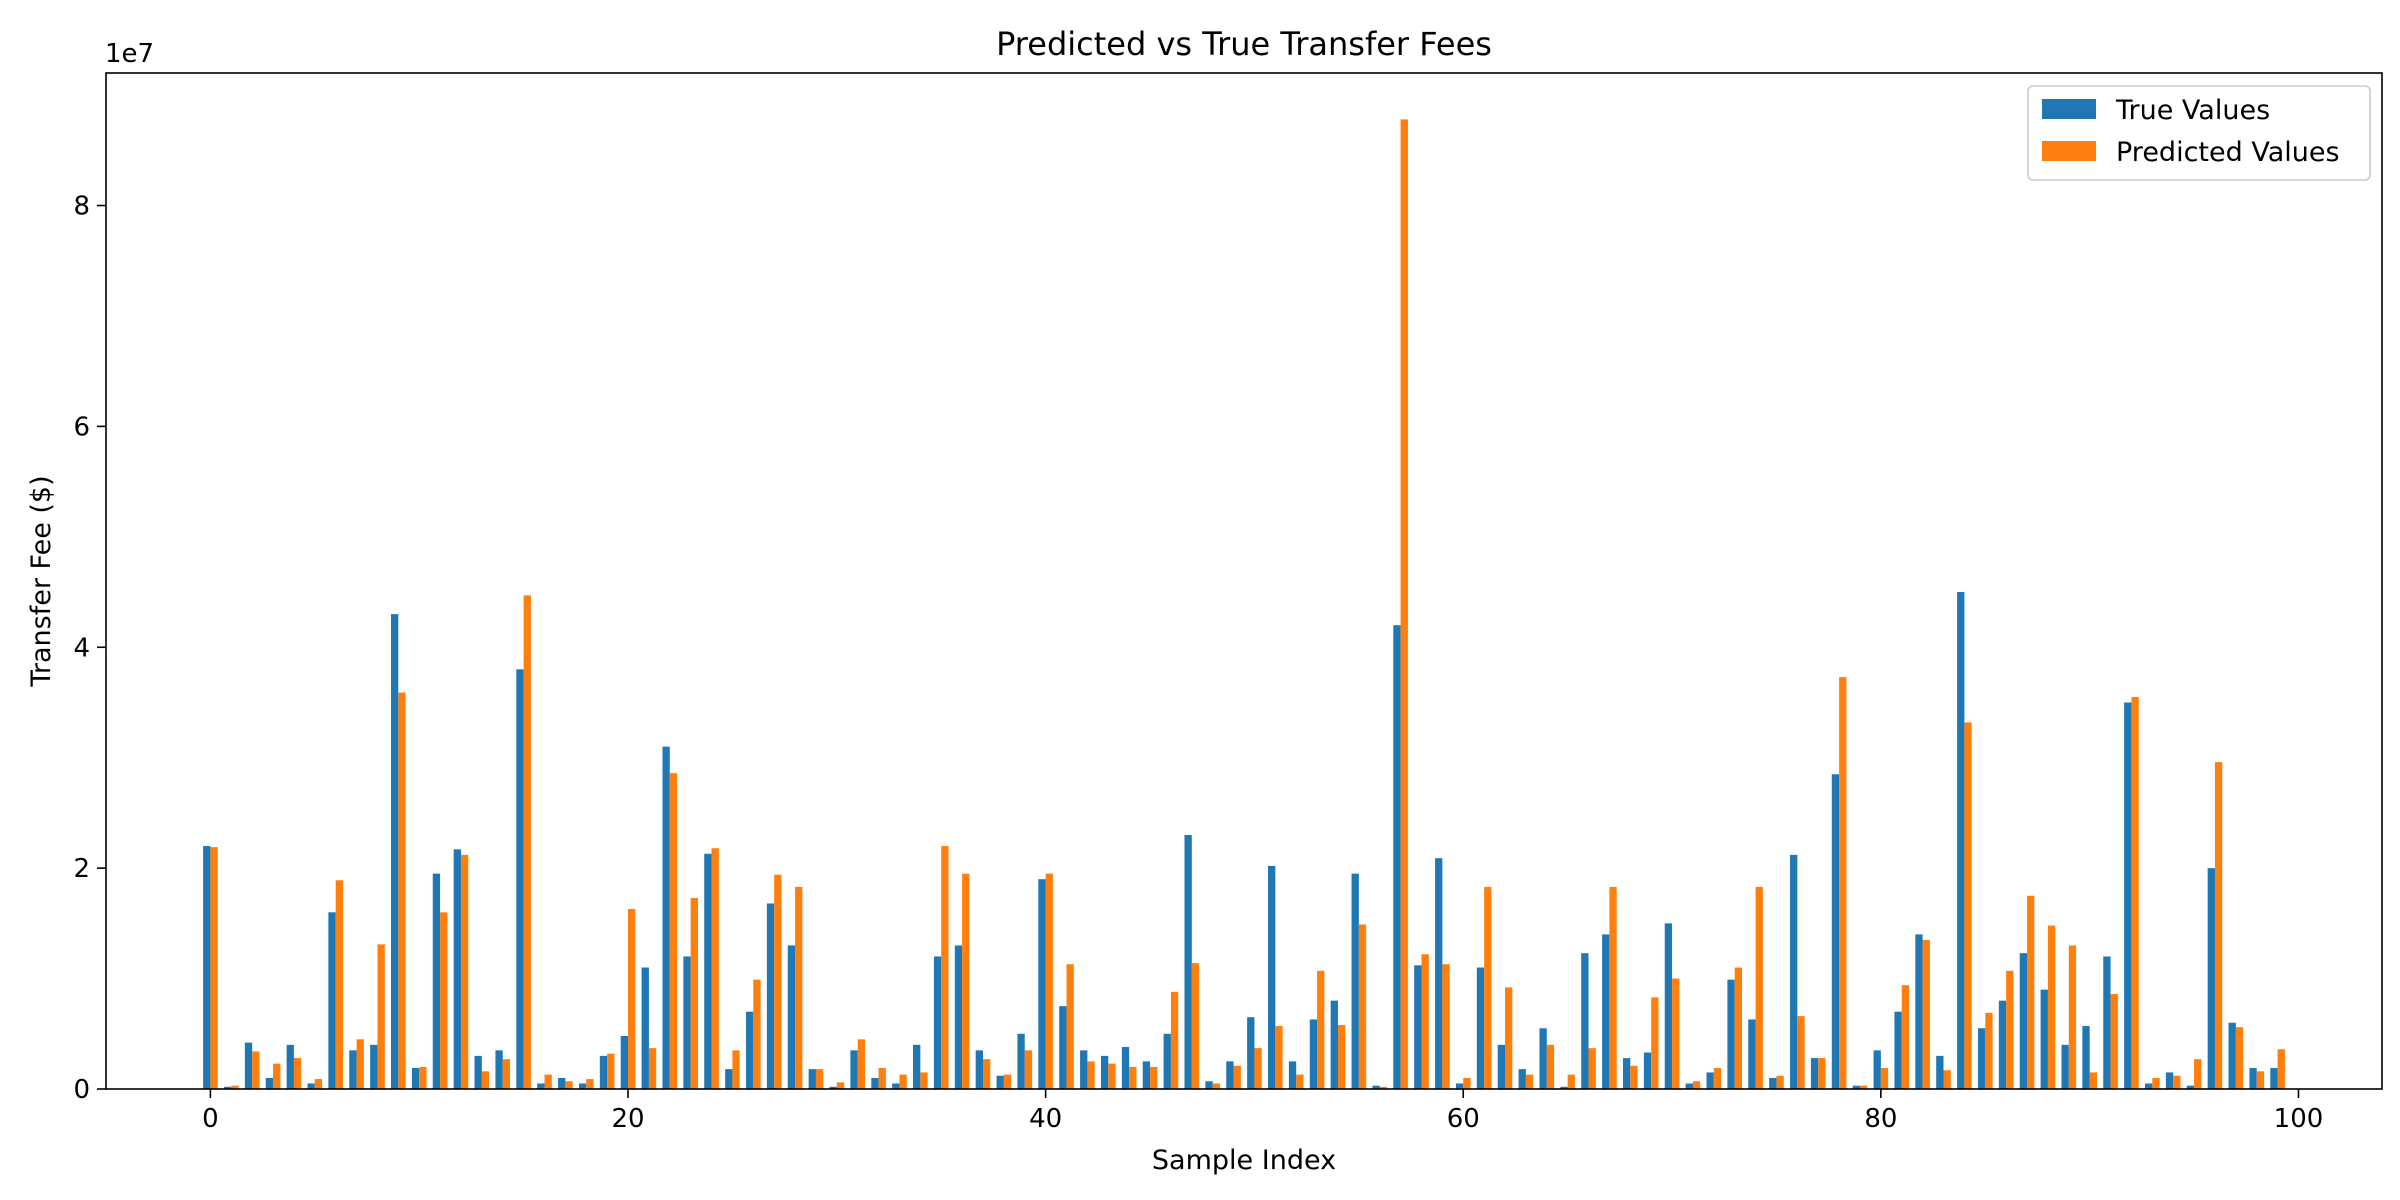  Describe the element at coordinates (1262, 1111) in the screenshot. I see `x-axis-ticks: 0 20 40 60 80 100` at that location.